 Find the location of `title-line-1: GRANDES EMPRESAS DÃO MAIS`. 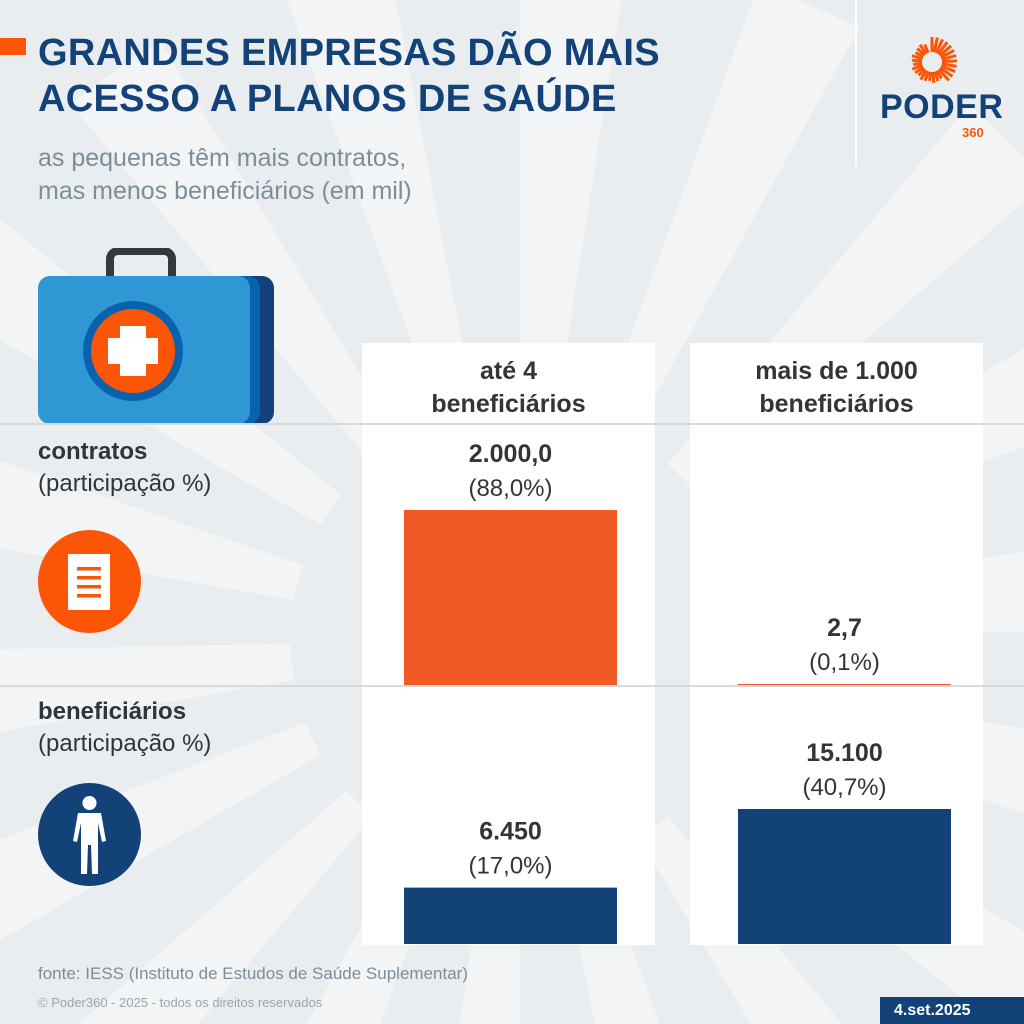

title-line-1: GRANDES EMPRESAS DÃO MAIS is located at coordinates (349, 53).